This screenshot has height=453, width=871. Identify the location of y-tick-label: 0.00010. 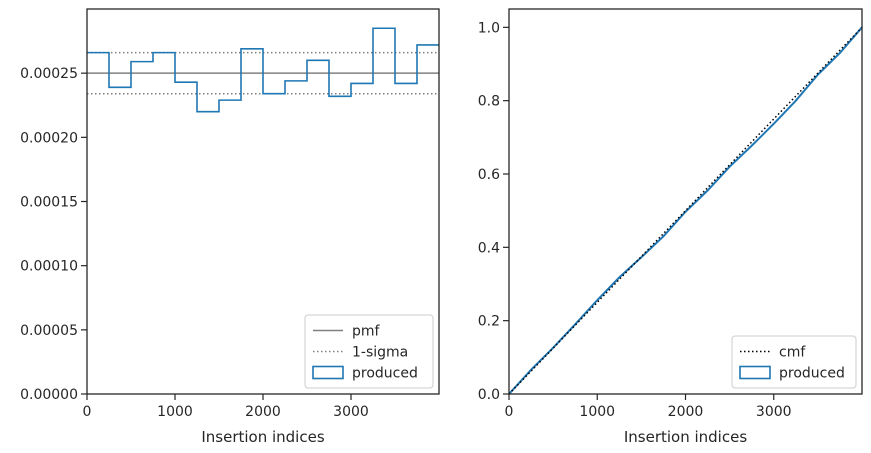
(49, 267).